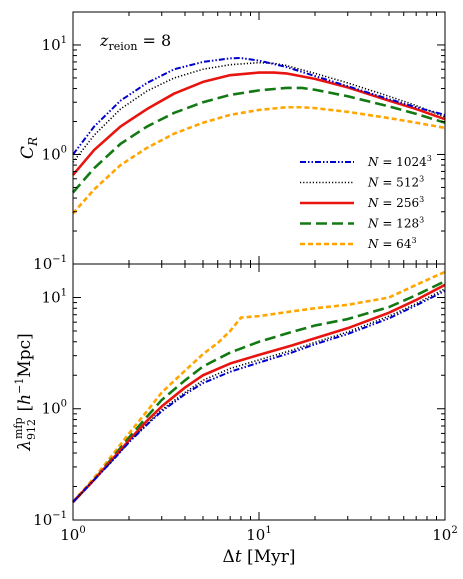 Image resolution: width=463 pixels, height=579 pixels. What do you see at coordinates (135, 42) in the screenshot?
I see `annotation-zreion: zreion = 8` at bounding box center [135, 42].